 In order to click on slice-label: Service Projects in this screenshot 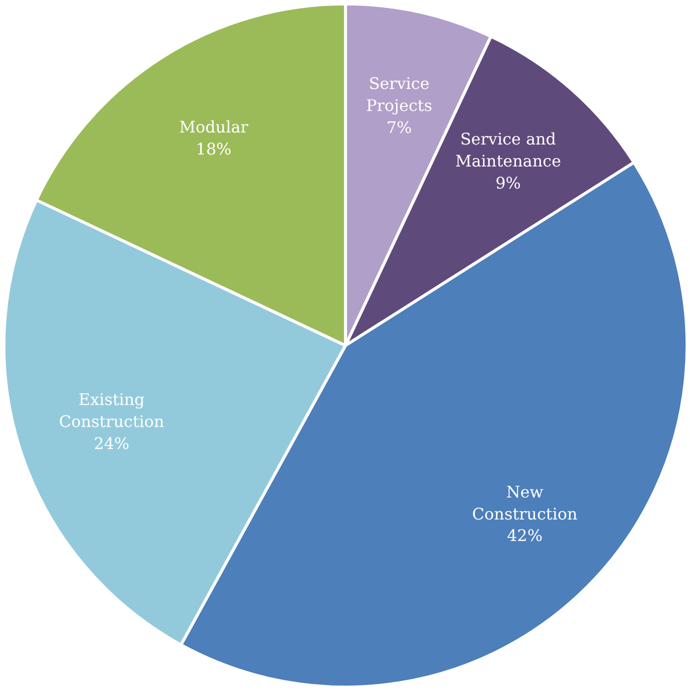, I will do `click(399, 94)`.